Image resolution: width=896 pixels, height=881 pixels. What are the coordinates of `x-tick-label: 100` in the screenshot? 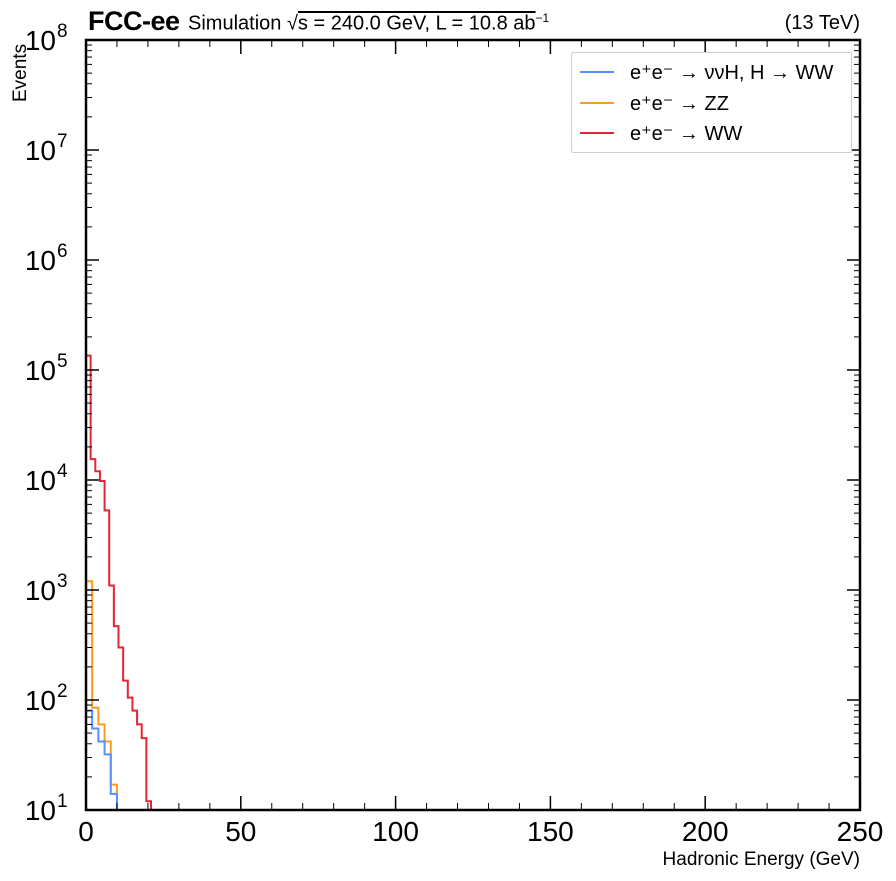 It's located at (395, 831).